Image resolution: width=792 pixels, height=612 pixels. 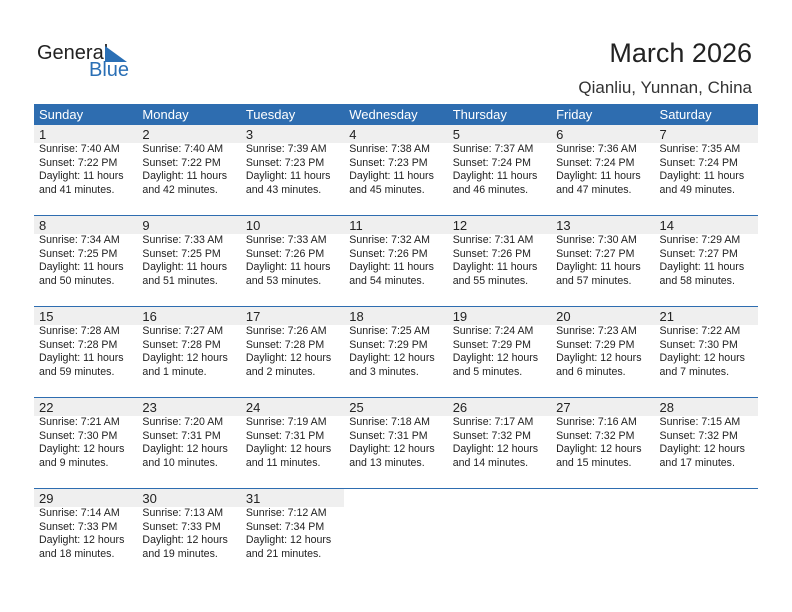 What do you see at coordinates (292, 134) in the screenshot?
I see `day-number: 3` at bounding box center [292, 134].